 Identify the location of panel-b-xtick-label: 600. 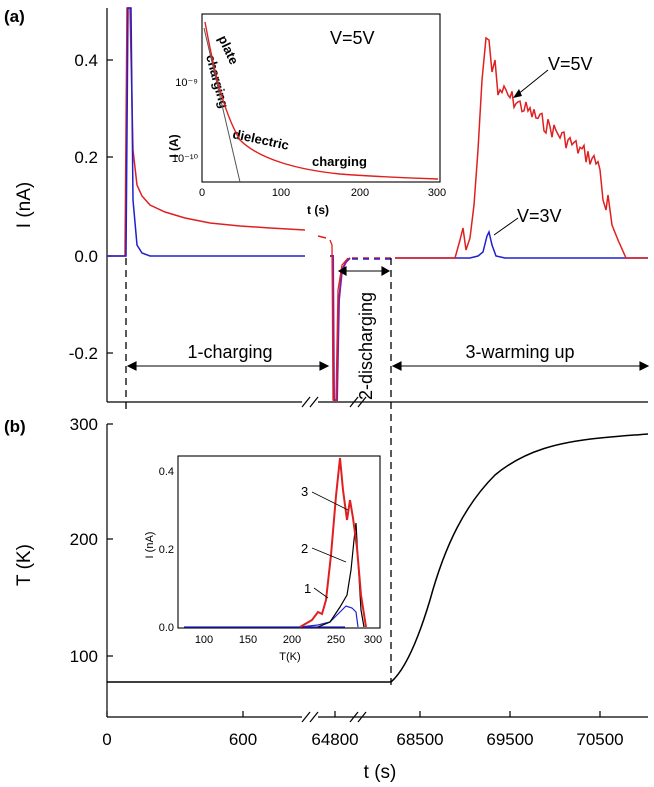
(243, 739).